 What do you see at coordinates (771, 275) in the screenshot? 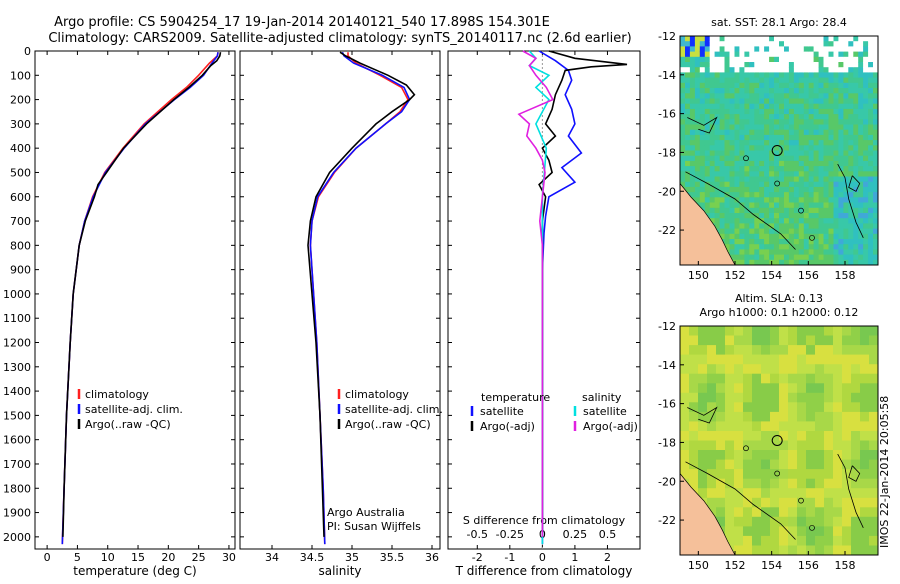
I see `x-tick-label: 154` at bounding box center [771, 275].